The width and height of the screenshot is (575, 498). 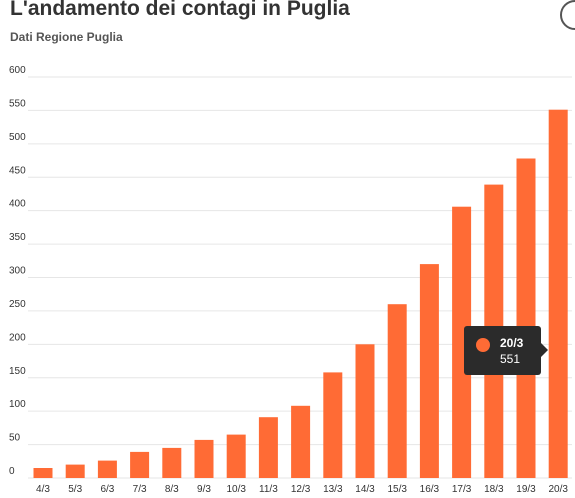 I want to click on y-tick-label: 500, so click(x=17, y=137).